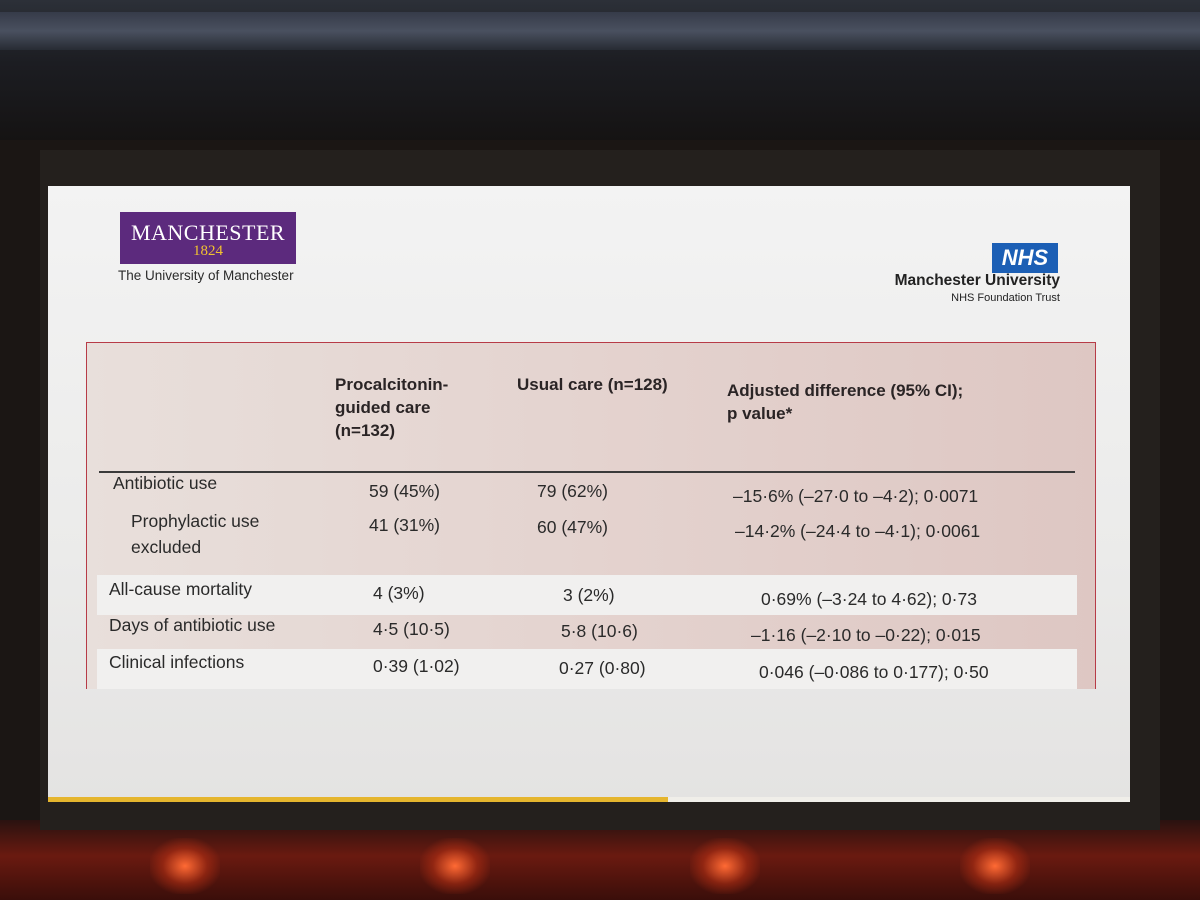 The width and height of the screenshot is (1200, 900). I want to click on university-logo-year: 1824, so click(208, 251).